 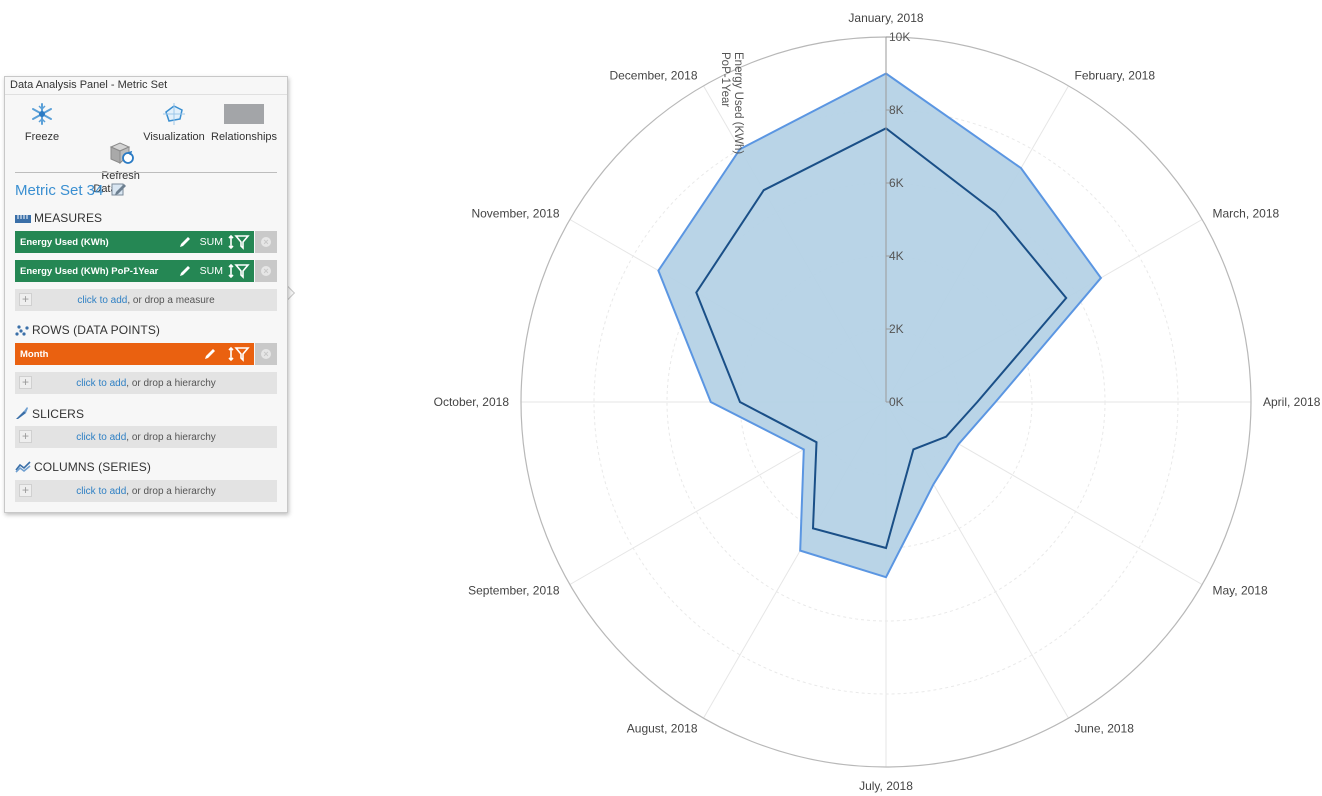 What do you see at coordinates (515, 214) in the screenshot?
I see `category-label: November, 2018` at bounding box center [515, 214].